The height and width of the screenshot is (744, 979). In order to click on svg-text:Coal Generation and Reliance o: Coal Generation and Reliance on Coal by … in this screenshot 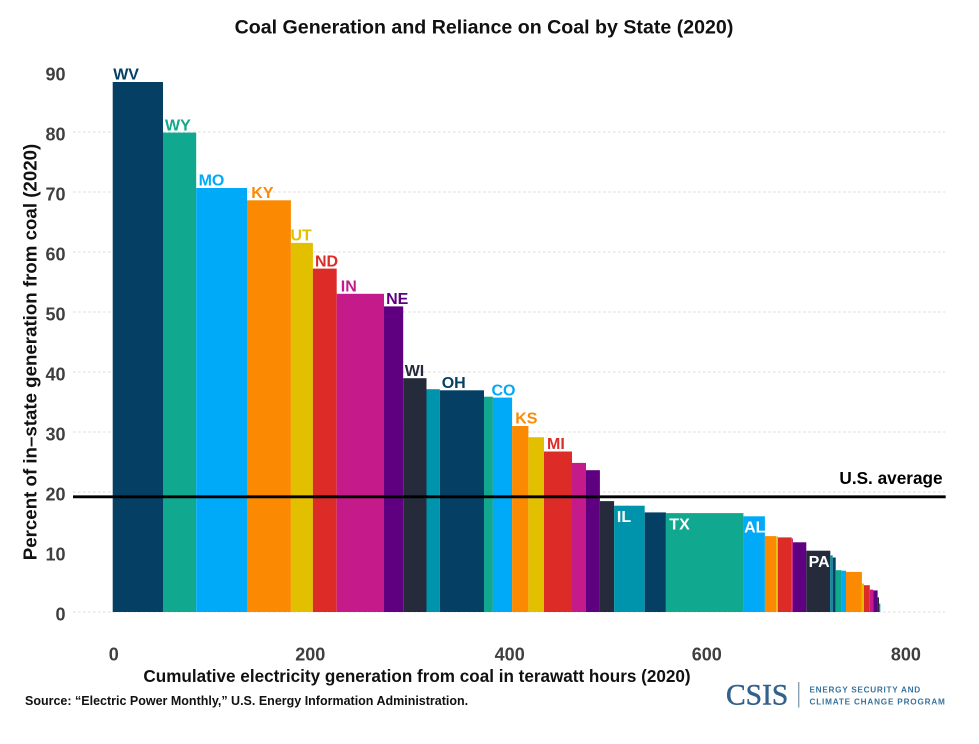, I will do `click(484, 27)`.